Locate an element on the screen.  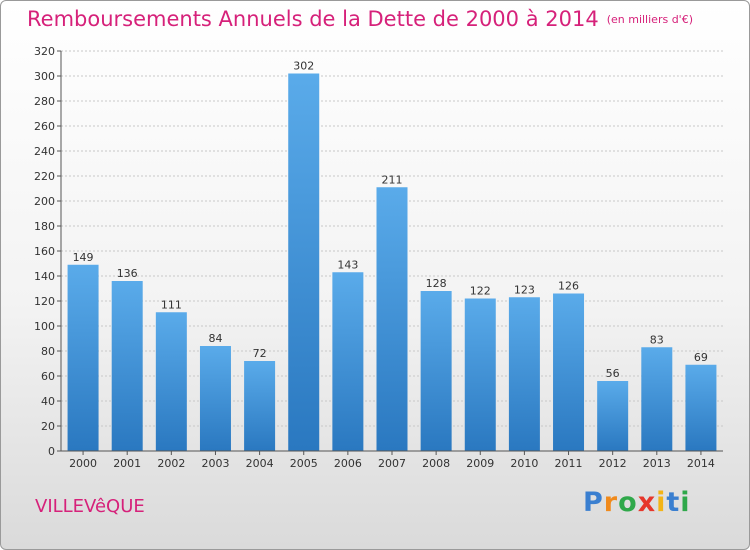
y-tick-label: 220 is located at coordinates (44, 176).